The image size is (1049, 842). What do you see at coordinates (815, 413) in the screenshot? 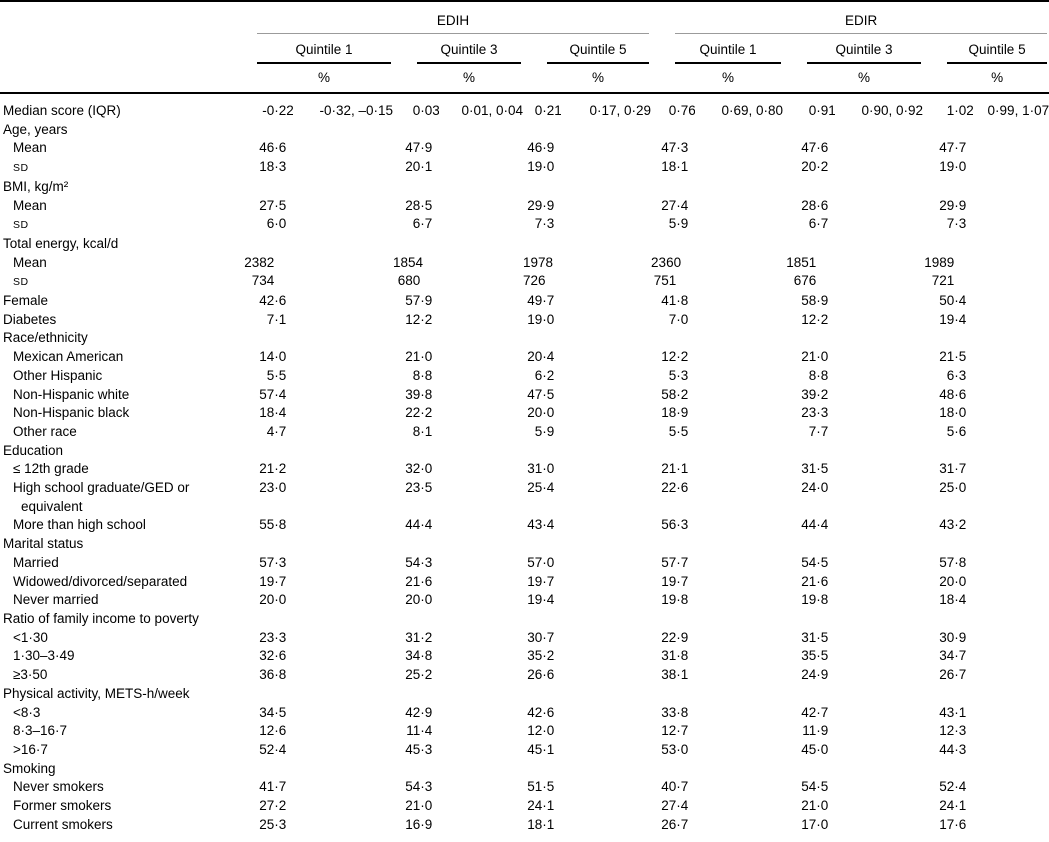
I see `cell-value: 23·3` at bounding box center [815, 413].